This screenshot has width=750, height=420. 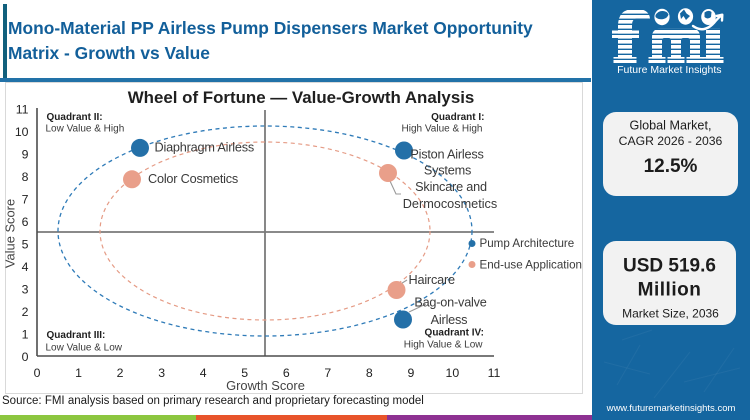 I want to click on svg-text: Systems, so click(x=447, y=171).